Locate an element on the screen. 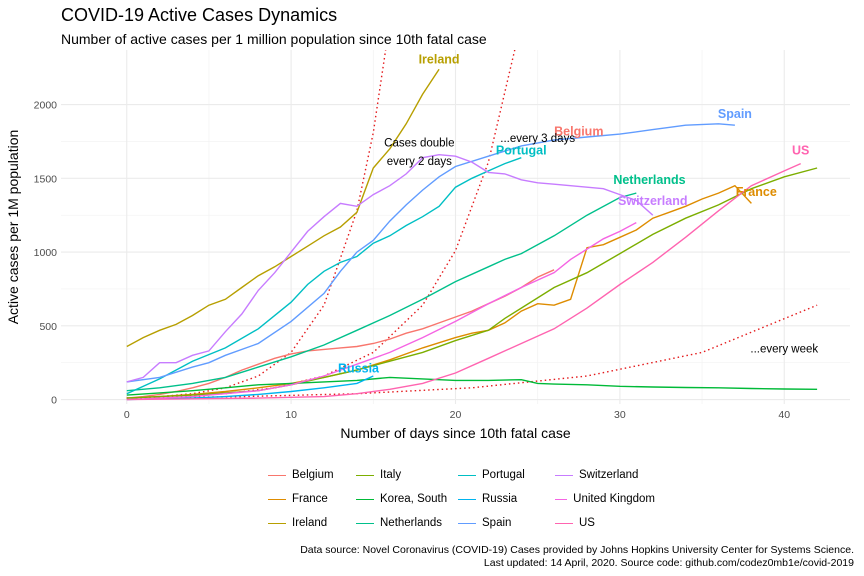 The height and width of the screenshot is (576, 864). y-tick-label: 0 is located at coordinates (54, 401).